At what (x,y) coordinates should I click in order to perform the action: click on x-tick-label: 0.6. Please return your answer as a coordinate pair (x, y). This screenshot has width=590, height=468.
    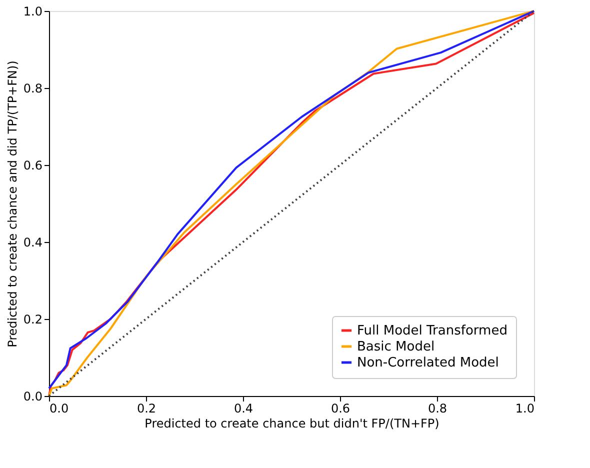
    Looking at the image, I should click on (340, 409).